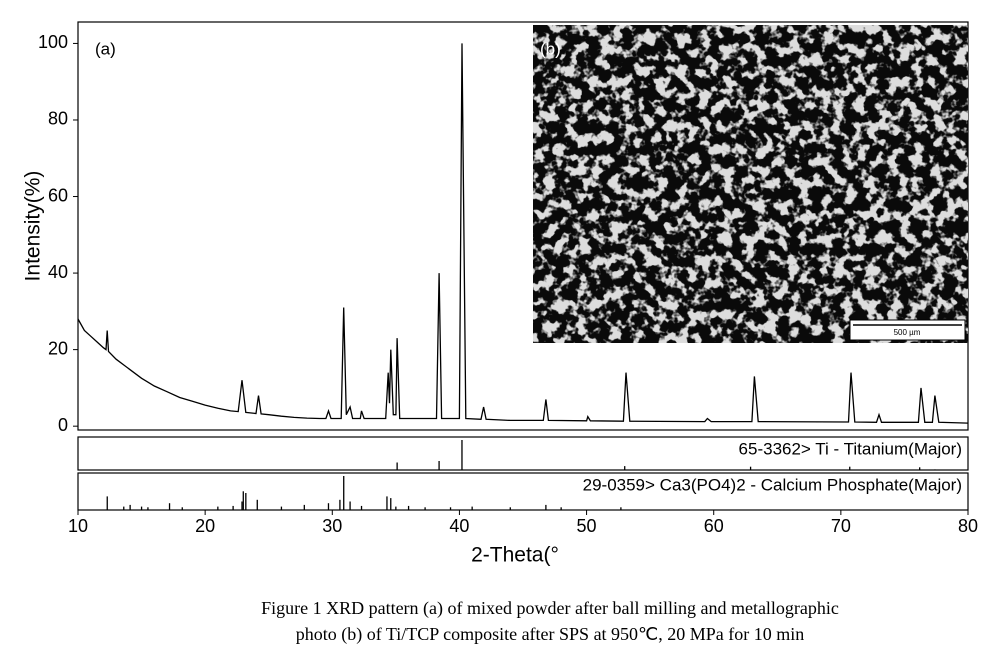  What do you see at coordinates (841, 526) in the screenshot?
I see `x-tick-label: 70` at bounding box center [841, 526].